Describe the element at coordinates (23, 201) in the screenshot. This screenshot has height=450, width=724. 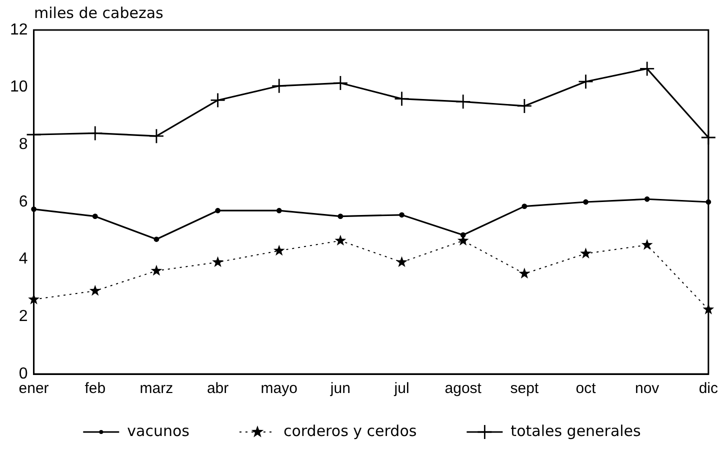
I see `y-tick-label: 6` at that location.